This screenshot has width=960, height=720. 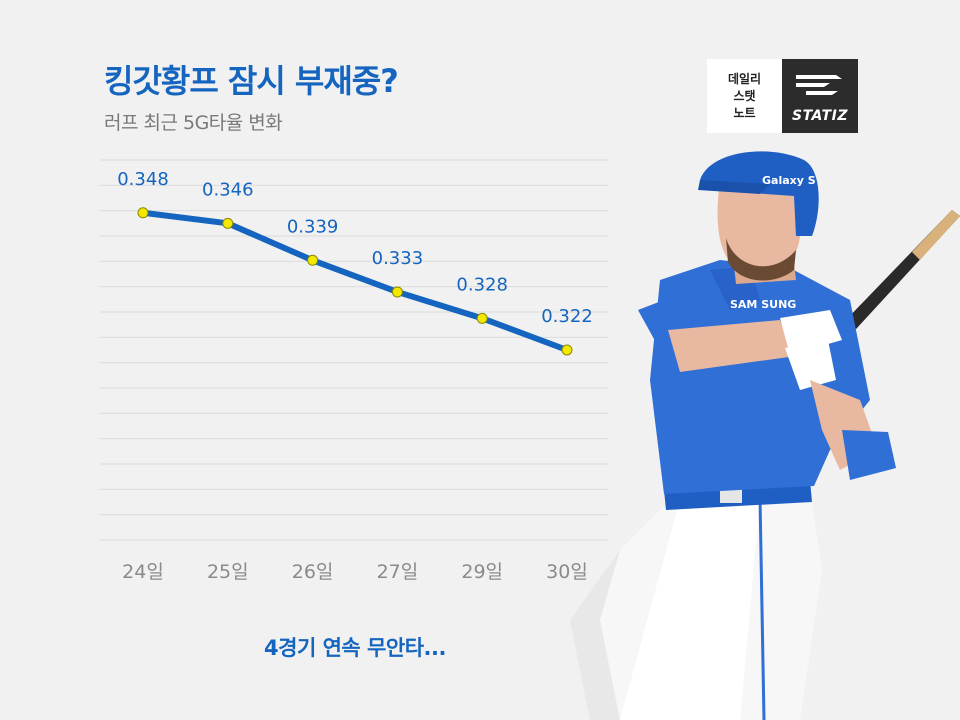 What do you see at coordinates (567, 316) in the screenshot?
I see `data-label: 0.322` at bounding box center [567, 316].